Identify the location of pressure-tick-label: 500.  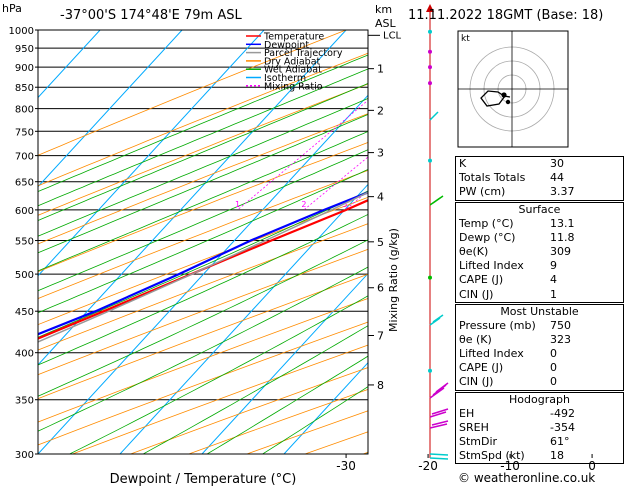
(24, 275).